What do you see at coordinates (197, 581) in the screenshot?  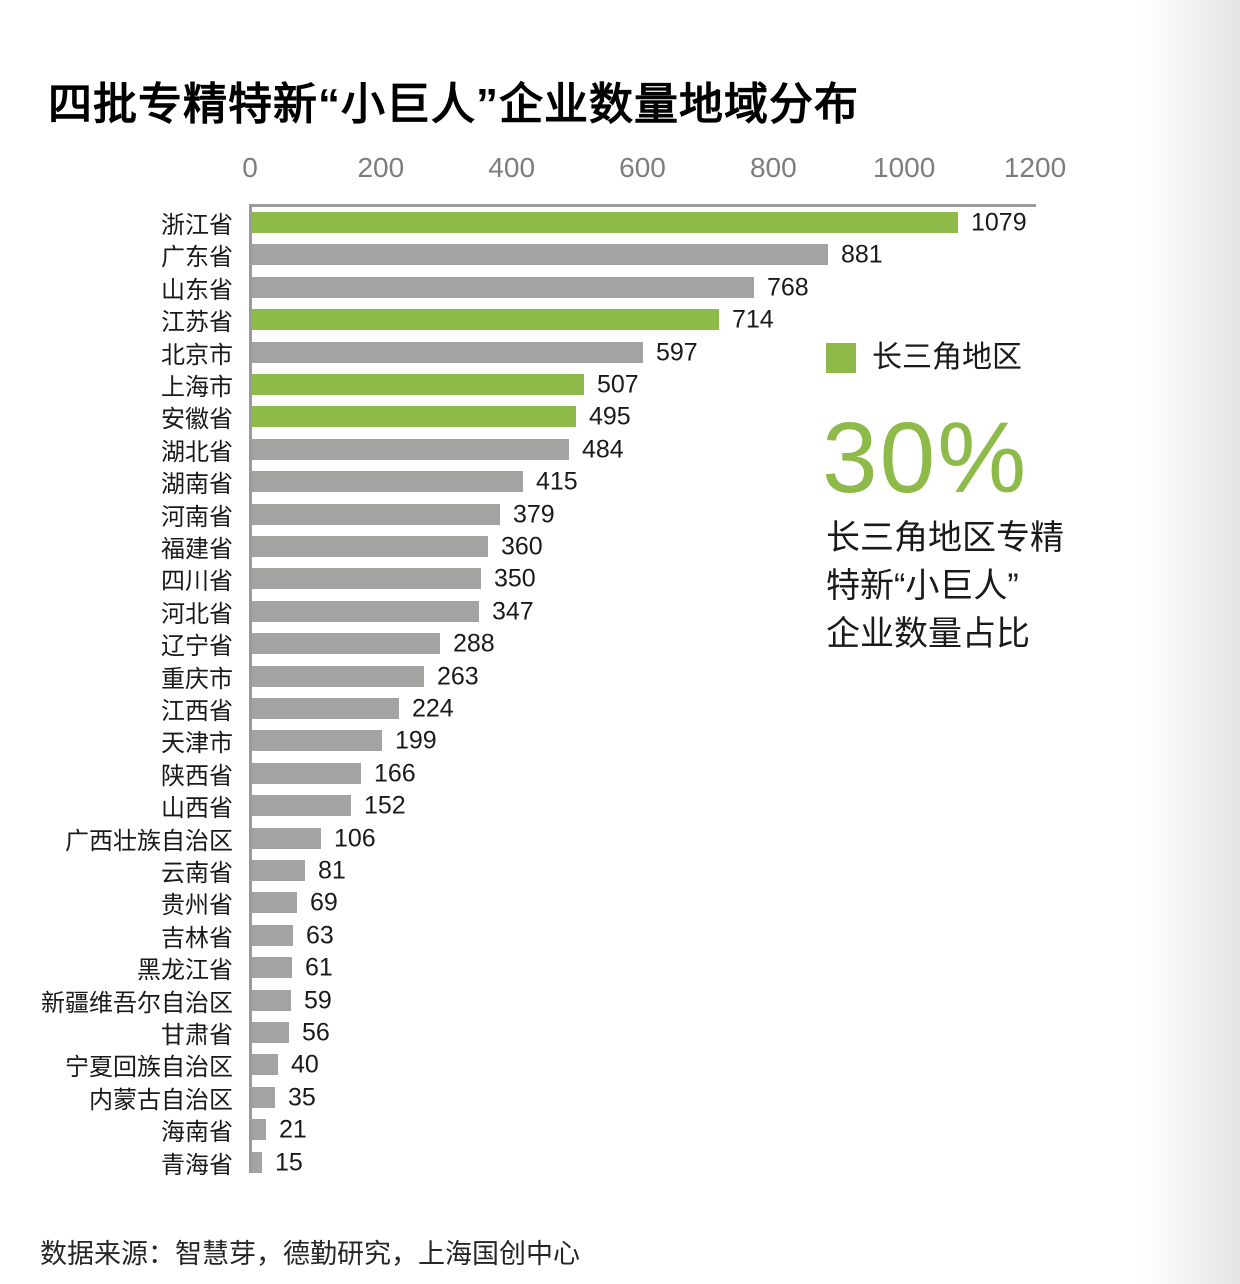 I see `category-label: 四川省` at bounding box center [197, 581].